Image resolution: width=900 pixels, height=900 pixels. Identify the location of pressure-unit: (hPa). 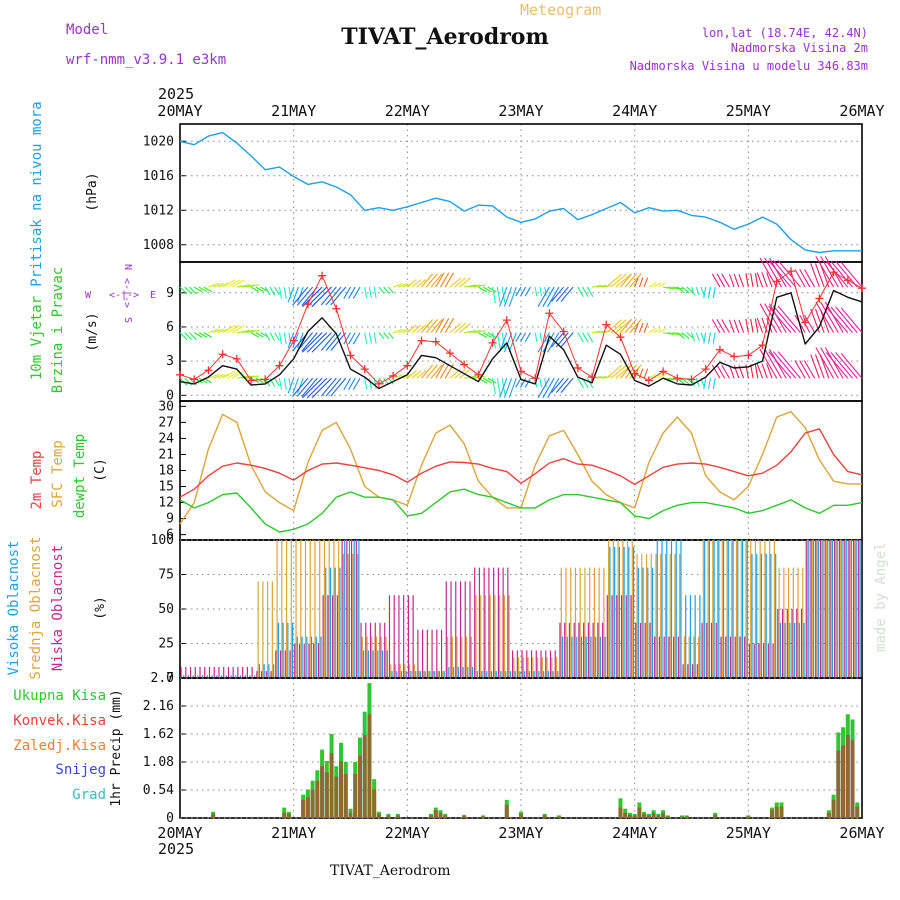
(92, 191).